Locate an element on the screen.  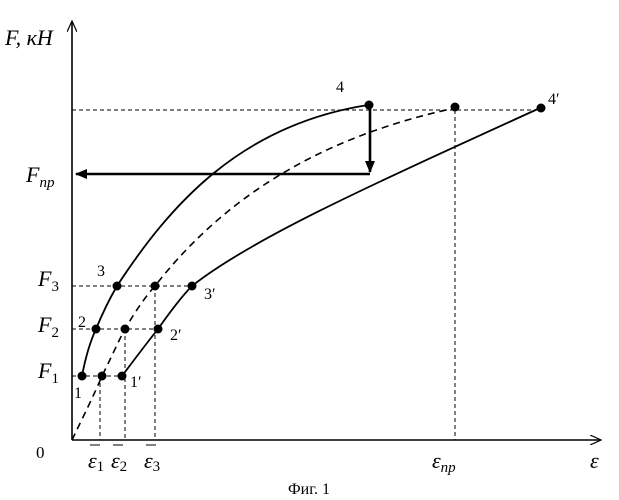
tick-F2: F2 is located at coordinates (48, 326).